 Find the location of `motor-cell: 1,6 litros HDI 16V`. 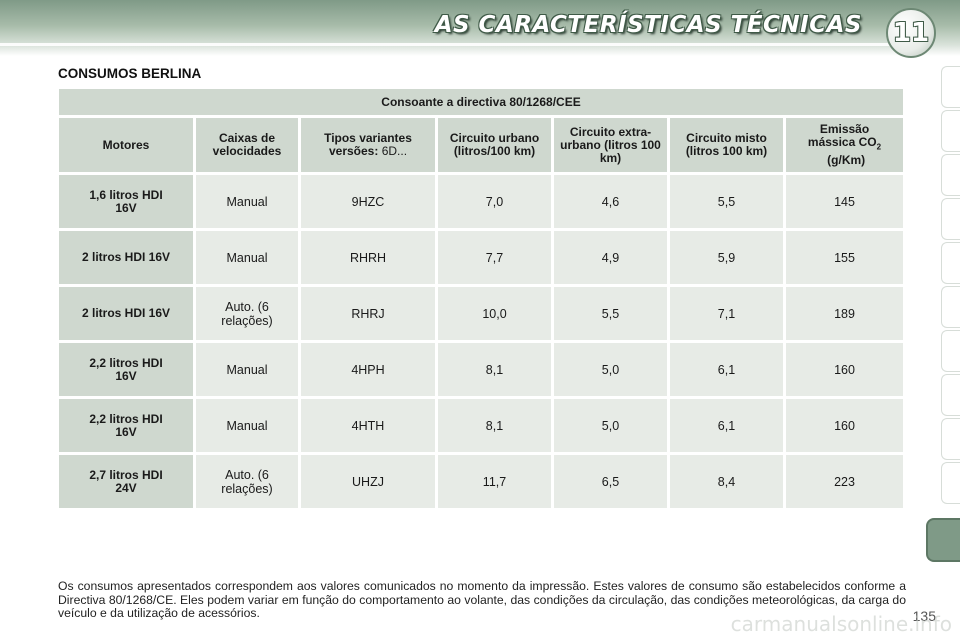

motor-cell: 1,6 litros HDI 16V is located at coordinates (126, 201).